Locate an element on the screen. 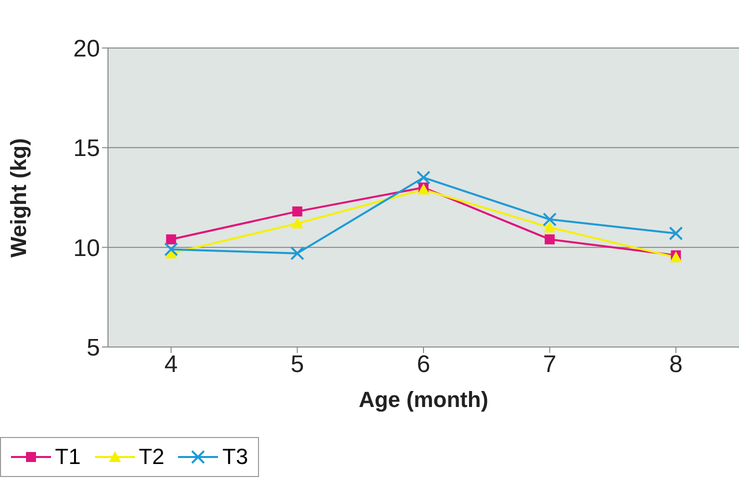  x-tick-label: 6 is located at coordinates (423, 364).